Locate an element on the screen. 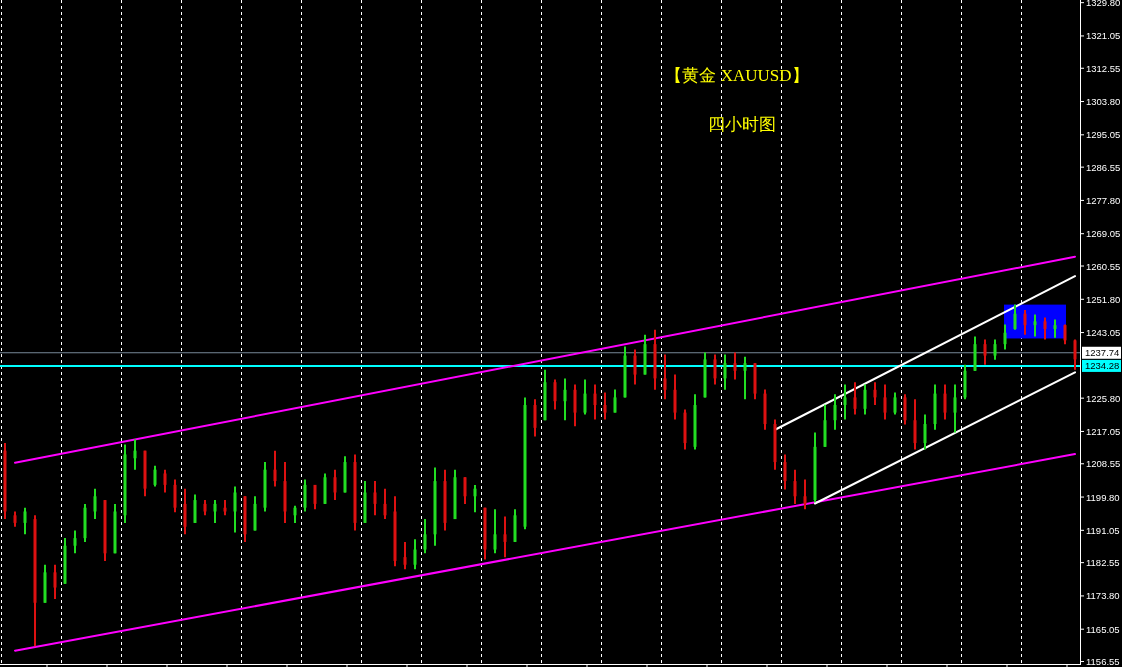 Image resolution: width=1122 pixels, height=667 pixels. y-tick-label: 1165.05 is located at coordinates (1103, 629).